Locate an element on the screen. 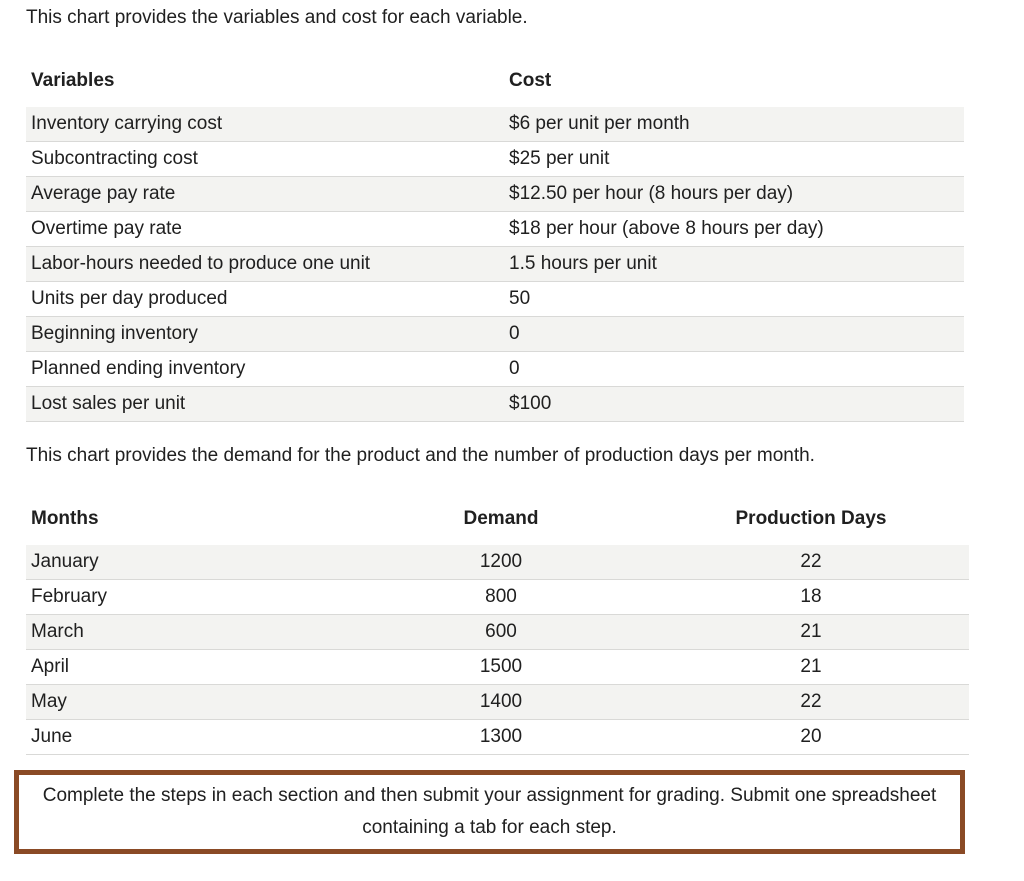 The height and width of the screenshot is (881, 1024). production-days-cell: 20 is located at coordinates (811, 737).